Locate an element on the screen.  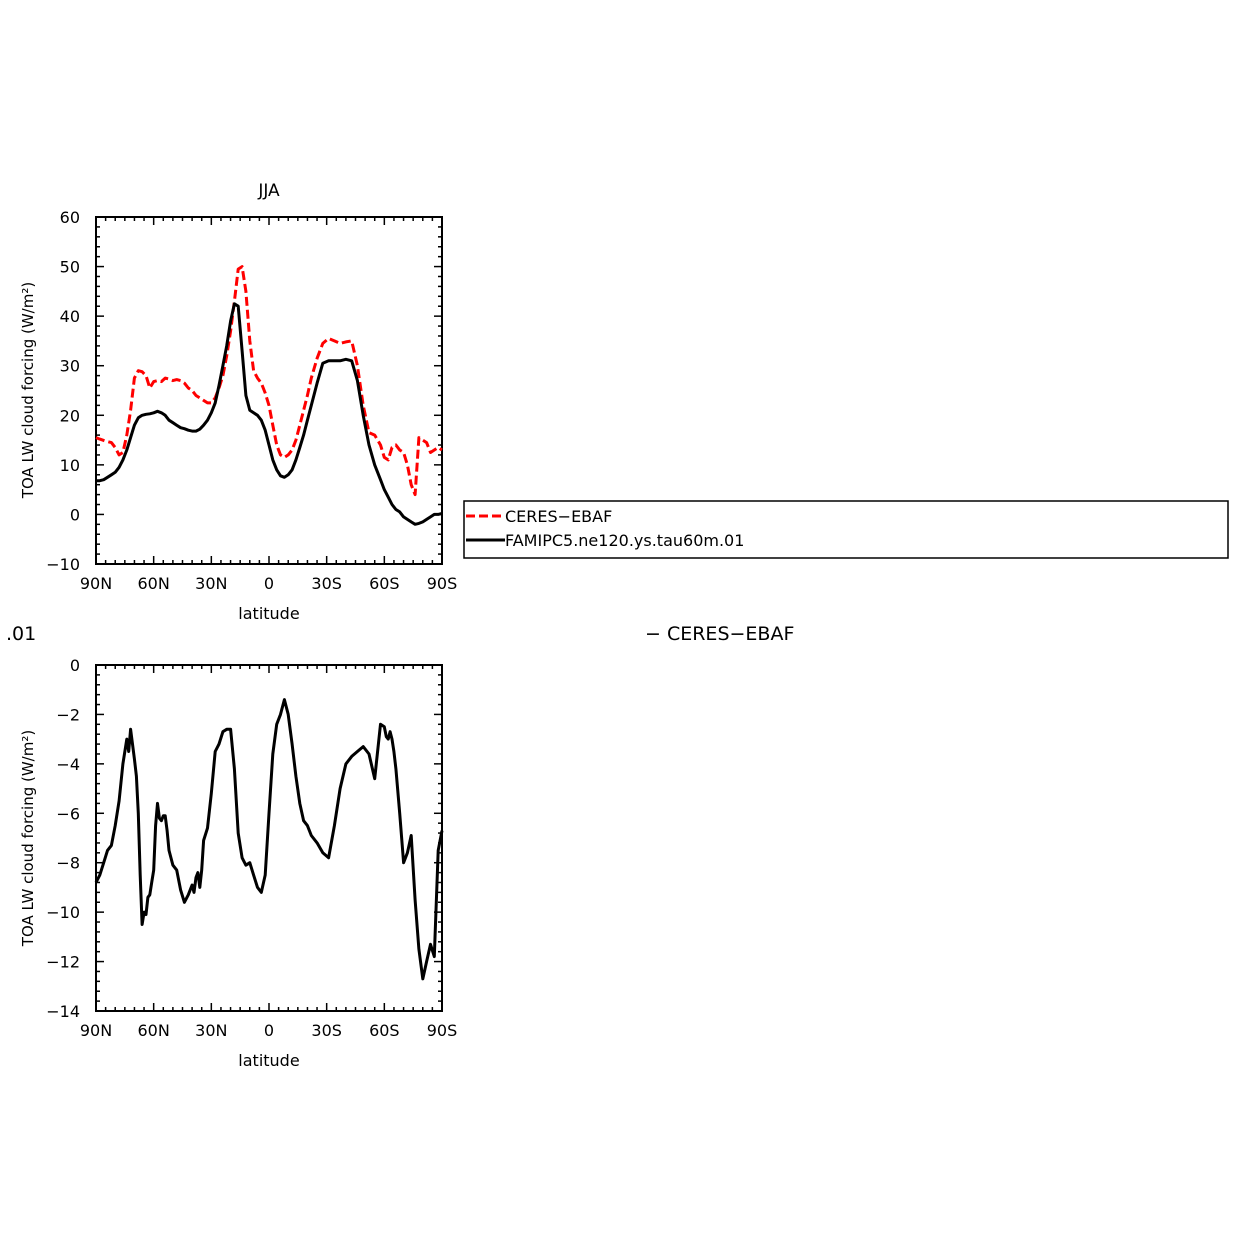
y-tick-label: 60 is located at coordinates (70, 217).